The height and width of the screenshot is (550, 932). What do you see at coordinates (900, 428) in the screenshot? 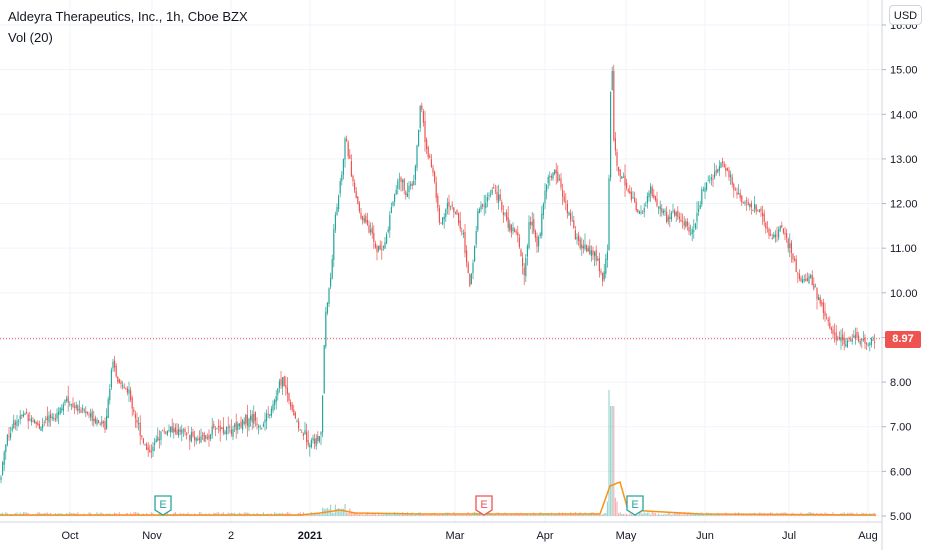
I see `price-tick-label: 7.00` at bounding box center [900, 428].